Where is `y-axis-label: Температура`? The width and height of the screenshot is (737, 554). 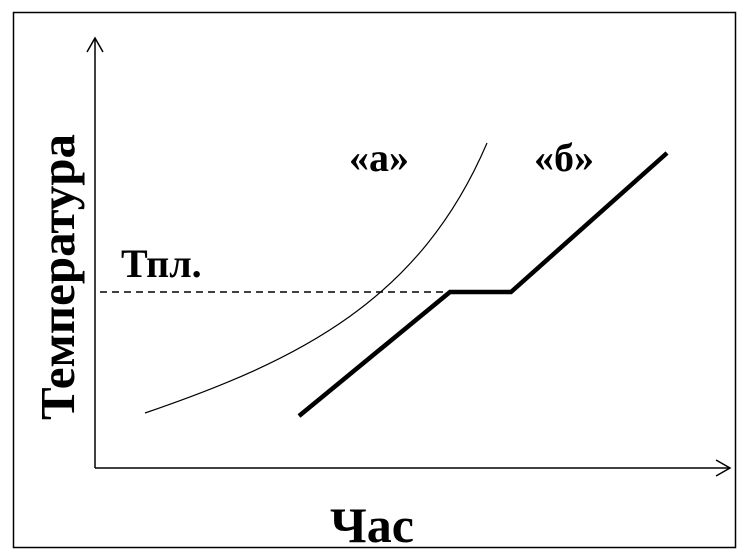 y-axis-label: Температура is located at coordinates (57, 277).